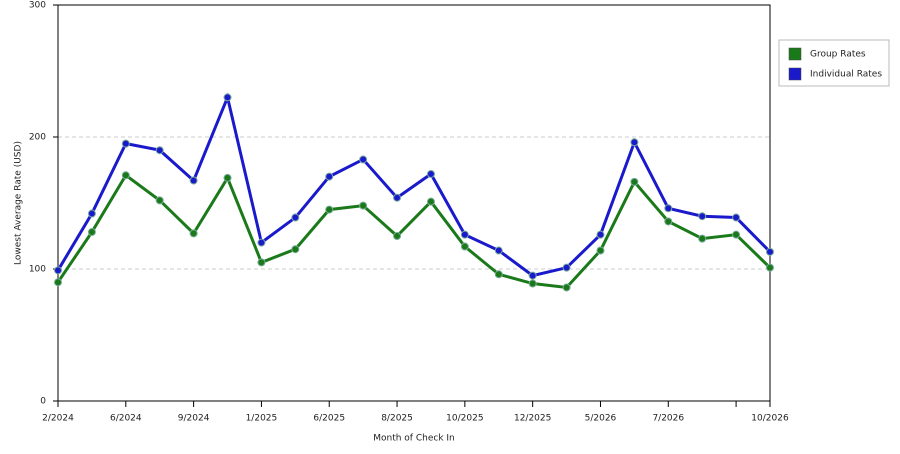 This screenshot has height=454, width=900. What do you see at coordinates (838, 55) in the screenshot?
I see `legend-label: Group Rates` at bounding box center [838, 55].